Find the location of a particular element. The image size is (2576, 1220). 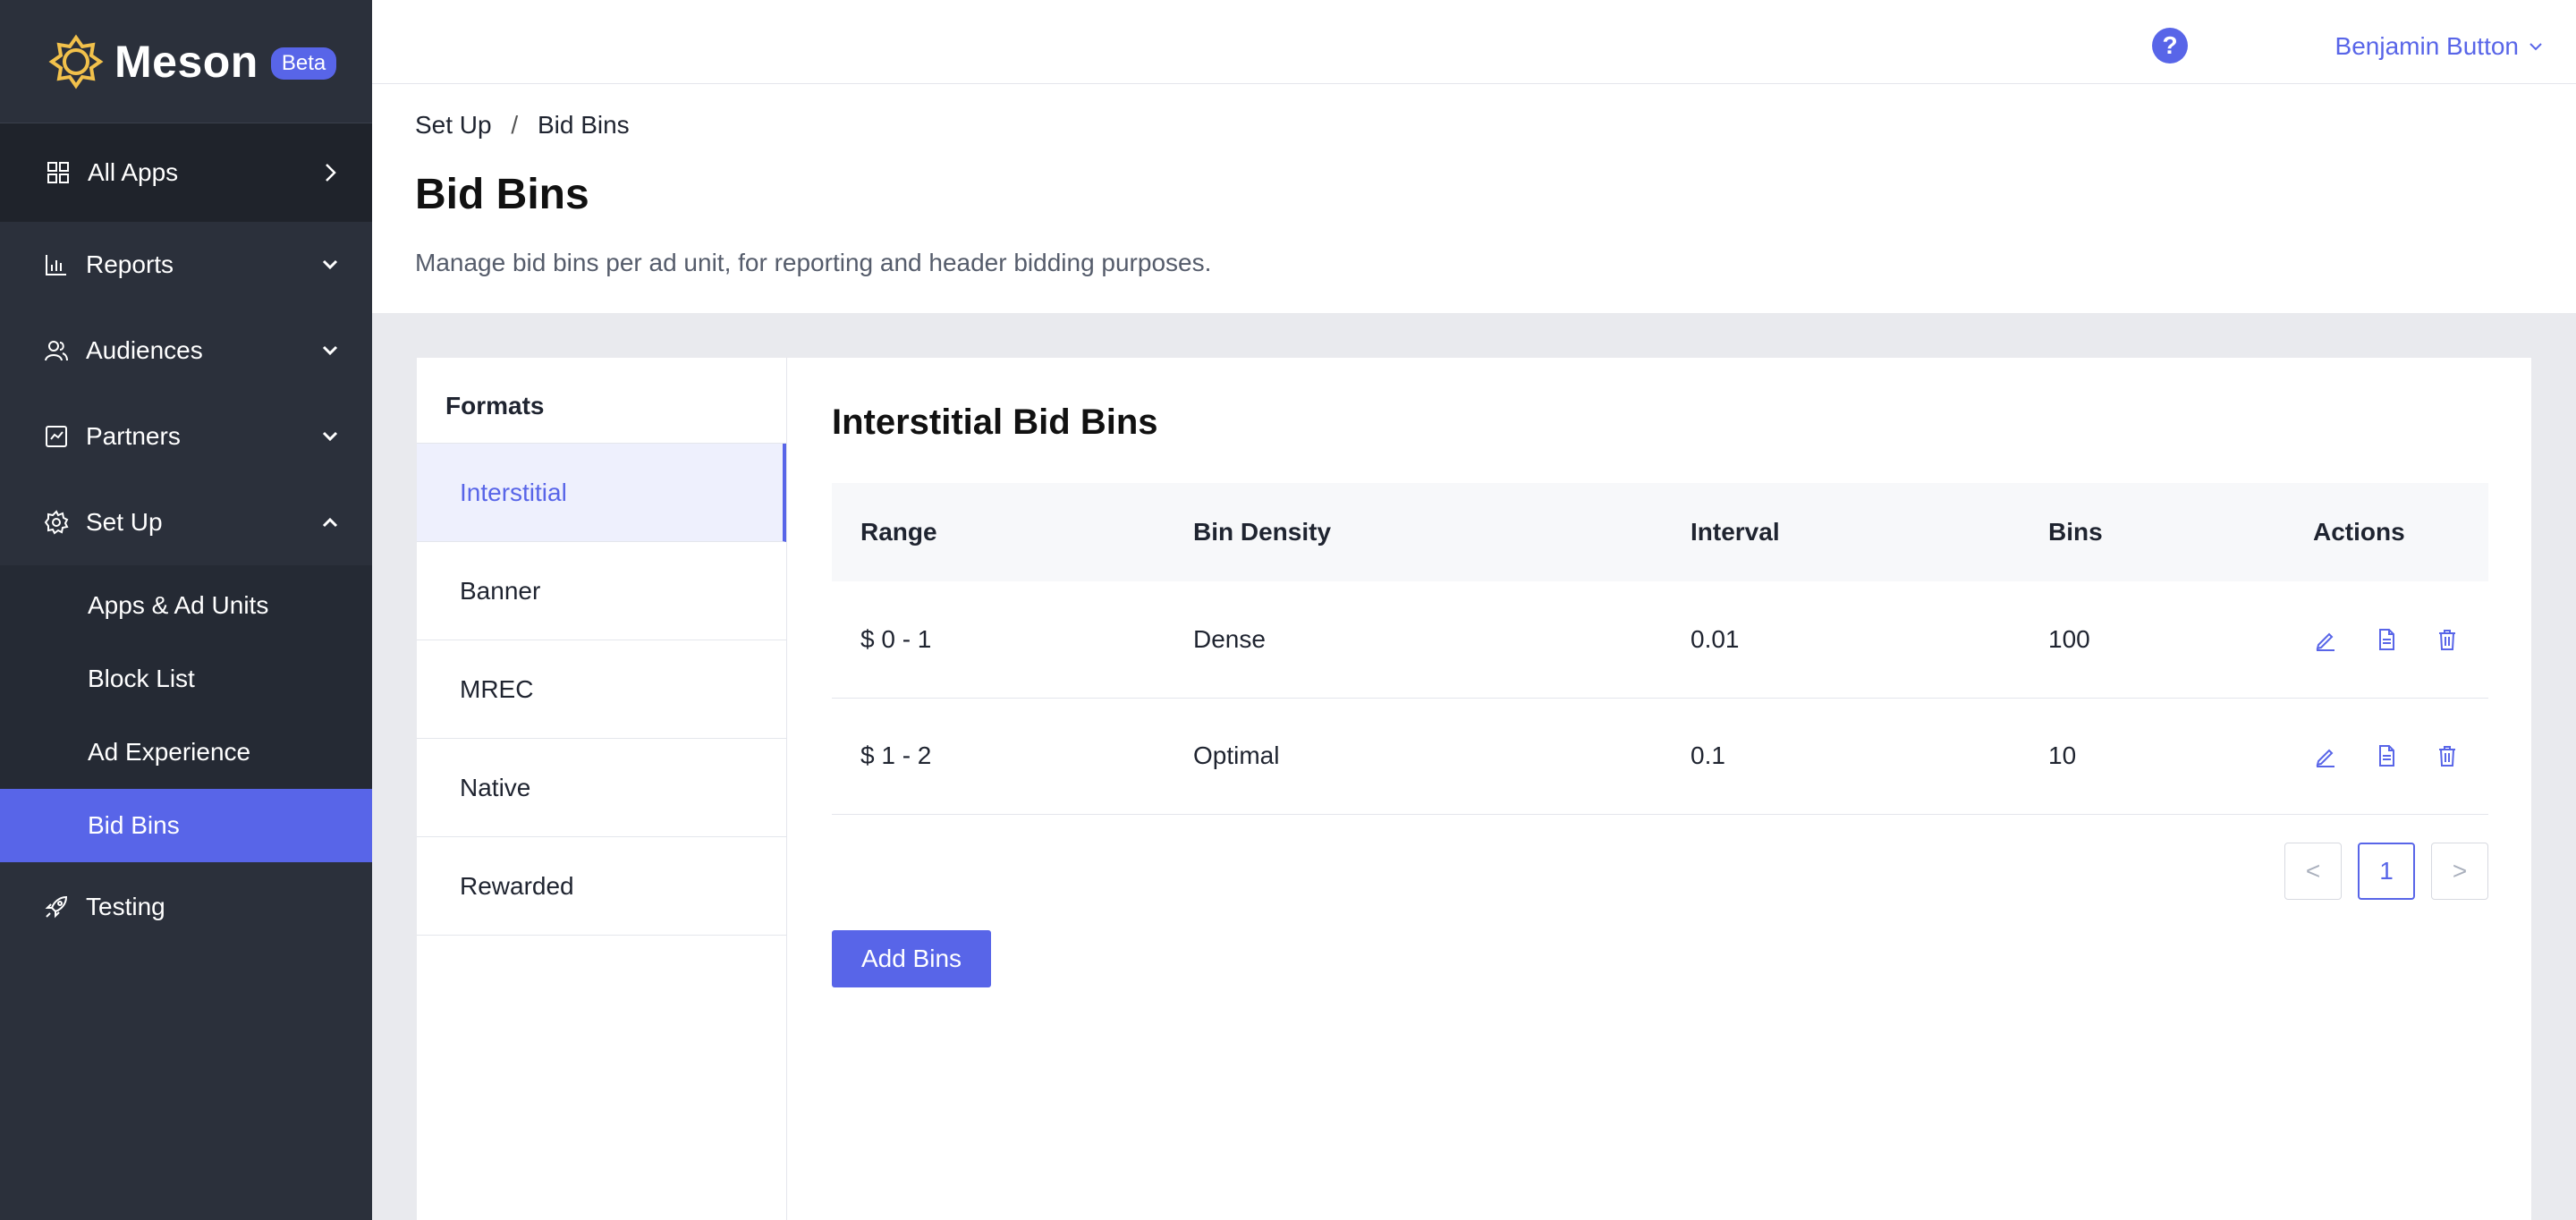

bins-title: Interstitial Bid Bins is located at coordinates (995, 422).